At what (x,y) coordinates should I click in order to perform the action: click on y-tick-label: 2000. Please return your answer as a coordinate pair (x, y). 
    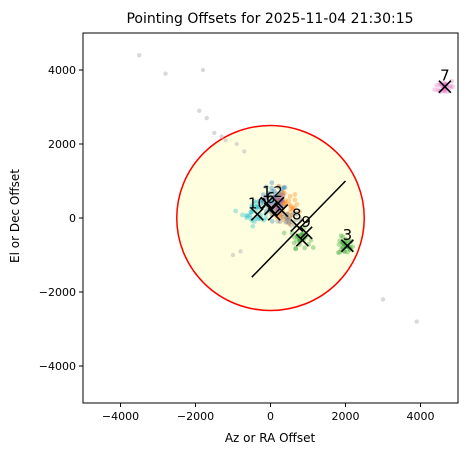
    Looking at the image, I should click on (62, 144).